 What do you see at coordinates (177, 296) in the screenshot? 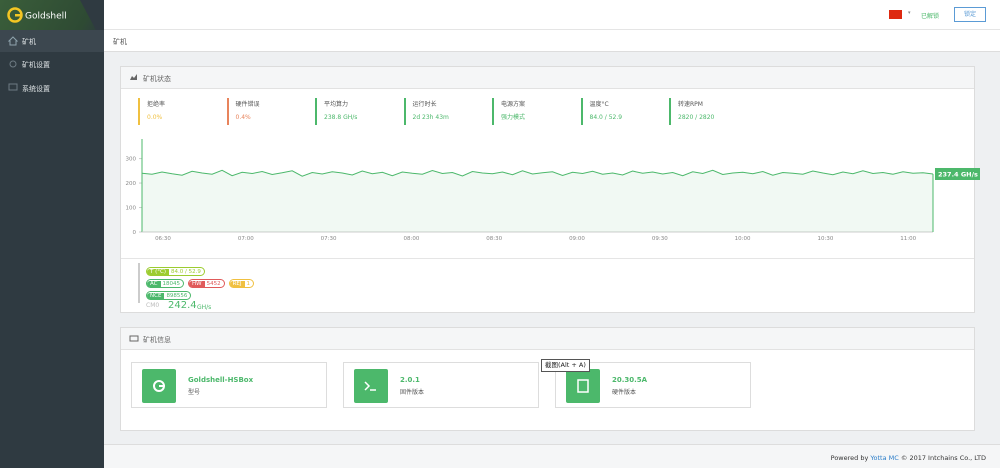
I see `badge-value: 898556` at bounding box center [177, 296].